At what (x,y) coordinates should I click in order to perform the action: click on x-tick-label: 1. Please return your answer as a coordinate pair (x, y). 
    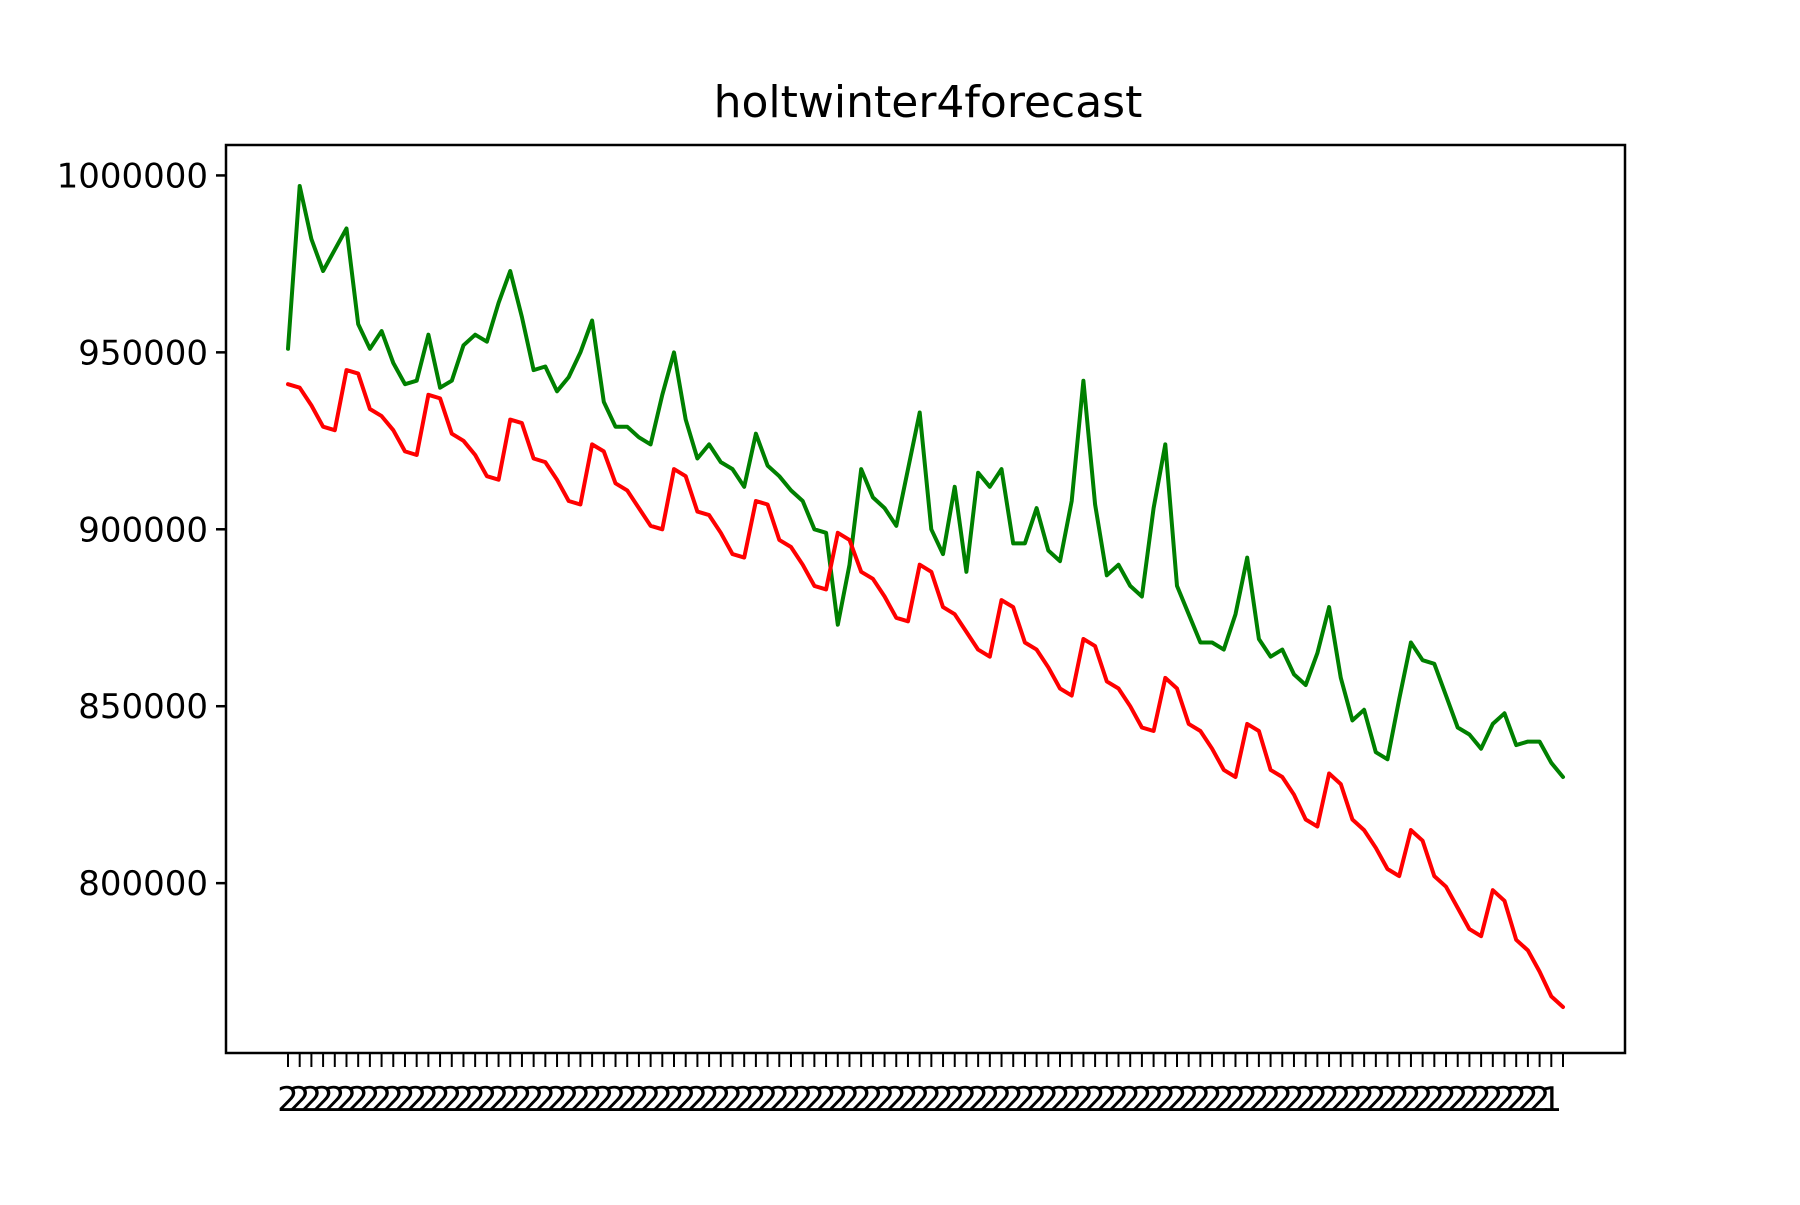
    Looking at the image, I should click on (1551, 1100).